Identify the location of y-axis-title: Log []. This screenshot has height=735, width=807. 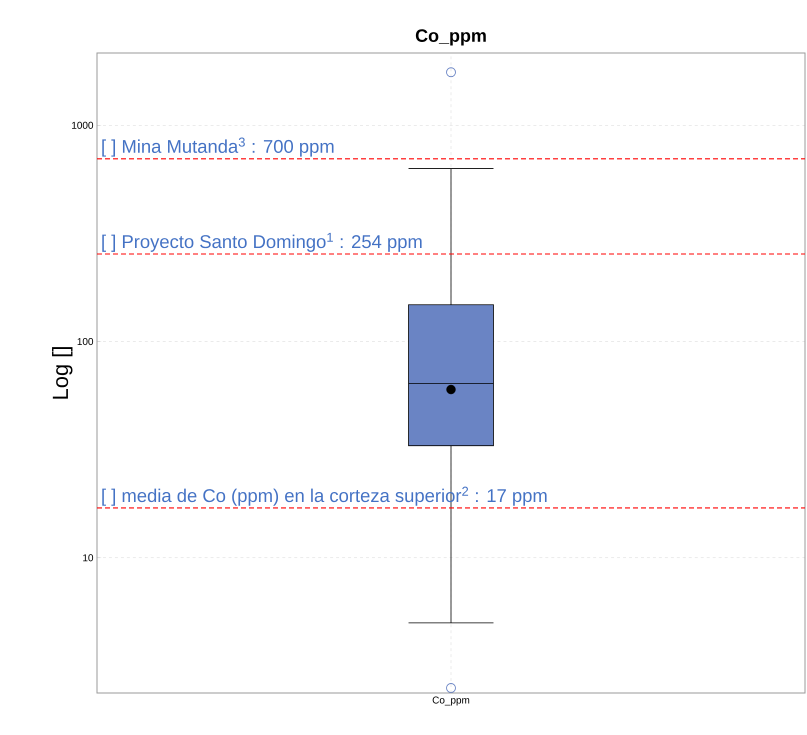
(62, 373).